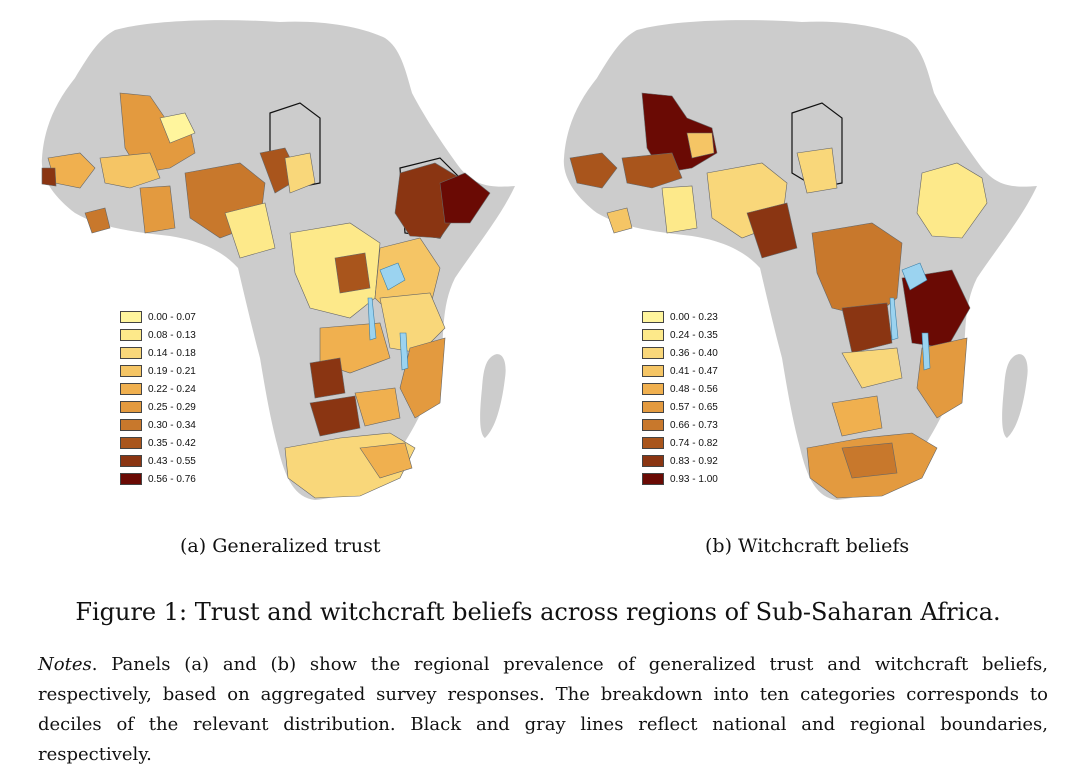 The image size is (1076, 770). What do you see at coordinates (465, 198) in the screenshot?
I see `region-ethiopia-east` at bounding box center [465, 198].